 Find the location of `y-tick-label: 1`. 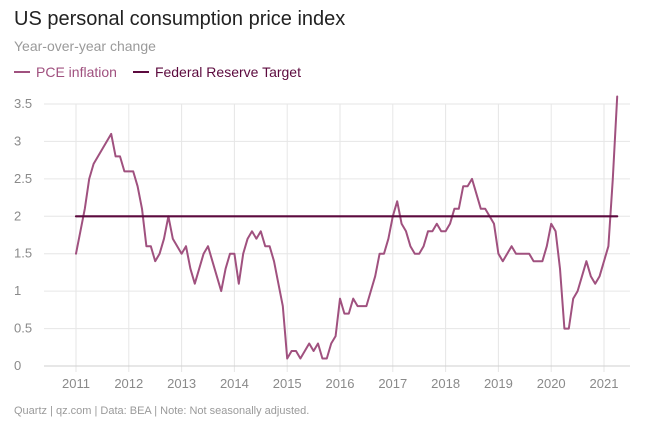

y-tick-label: 1 is located at coordinates (17, 290).